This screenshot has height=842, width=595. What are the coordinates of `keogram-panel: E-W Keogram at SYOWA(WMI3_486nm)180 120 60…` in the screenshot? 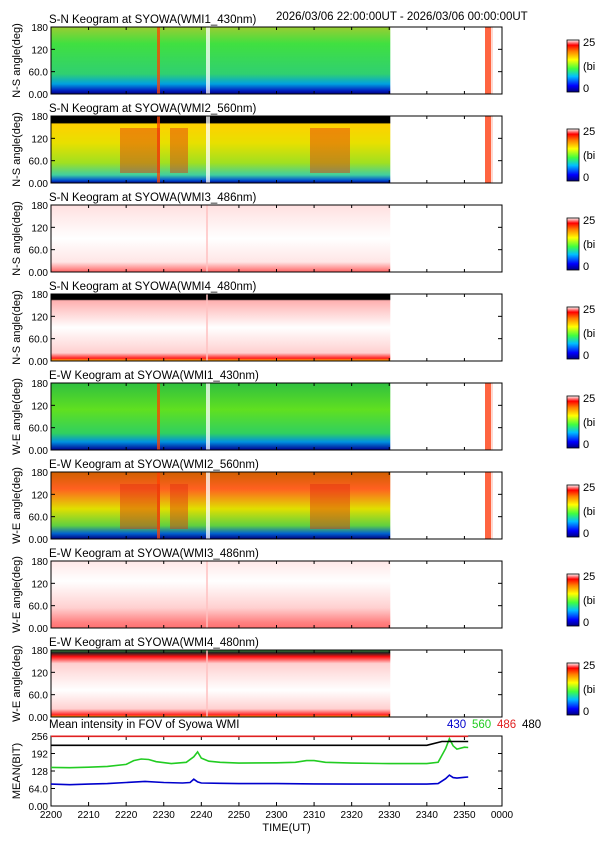 It's located at (303, 591).